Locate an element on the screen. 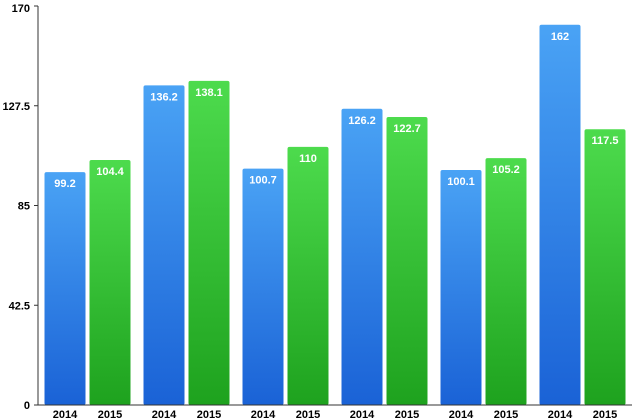  bar-value-label: 104.4 is located at coordinates (110, 172).